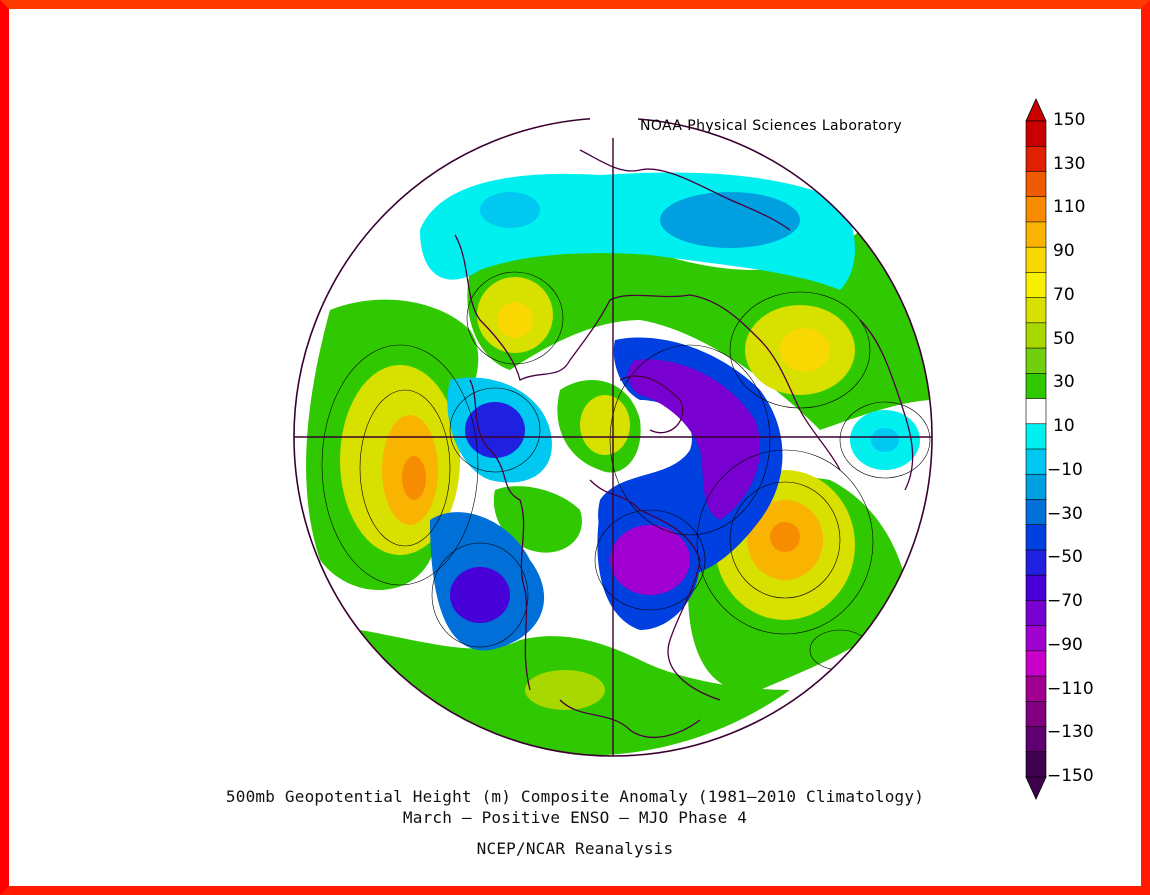  I want to click on lab-label-text: NOAA Physical Sciences Laboratory, so click(771, 126).